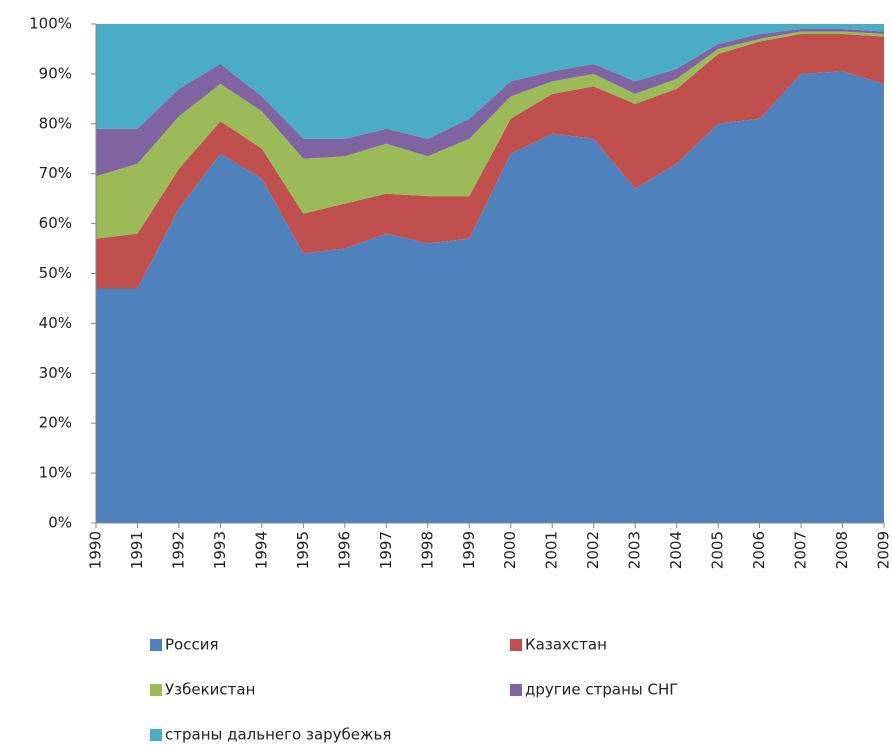 The width and height of the screenshot is (892, 745). What do you see at coordinates (55, 473) in the screenshot?
I see `y-tick-label: 10%` at bounding box center [55, 473].